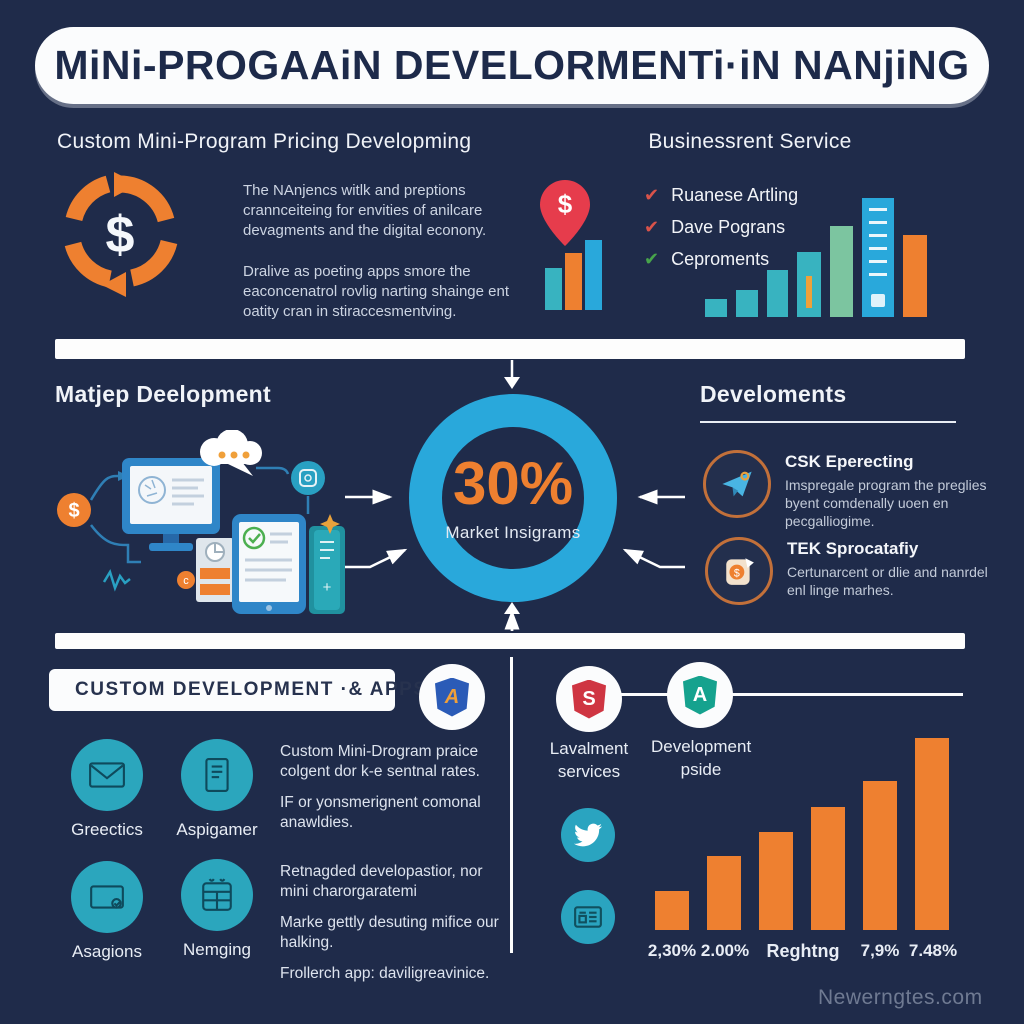 Image resolution: width=1024 pixels, height=1024 pixels. What do you see at coordinates (773, 394) in the screenshot?
I see `developments-heading: Develoments` at bounding box center [773, 394].